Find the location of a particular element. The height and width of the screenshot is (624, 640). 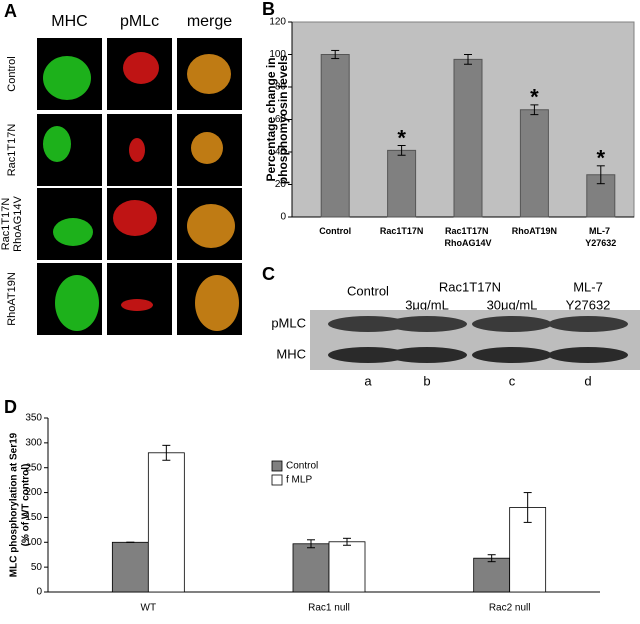

lane-letter: a is located at coordinates (368, 380).